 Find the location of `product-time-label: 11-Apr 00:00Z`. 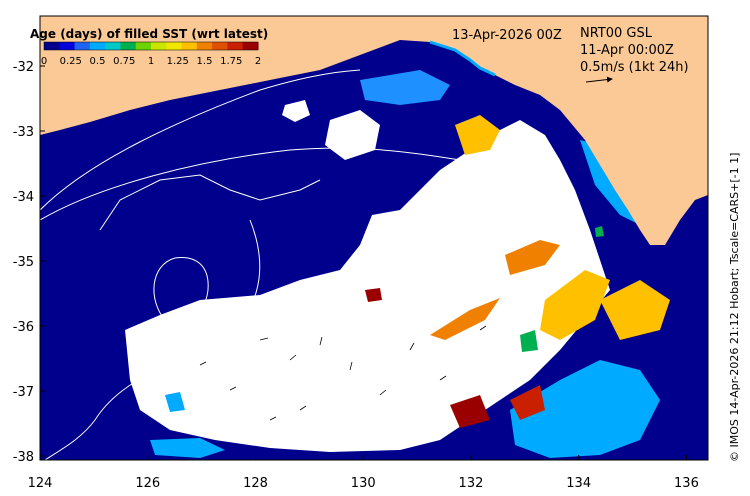

product-time-label: 11-Apr 00:00Z is located at coordinates (627, 50).